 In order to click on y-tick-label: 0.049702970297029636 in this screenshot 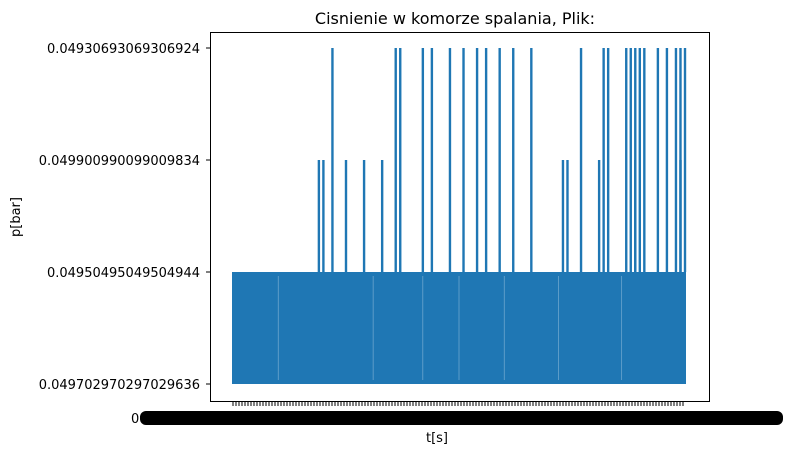, I will do `click(119, 385)`.